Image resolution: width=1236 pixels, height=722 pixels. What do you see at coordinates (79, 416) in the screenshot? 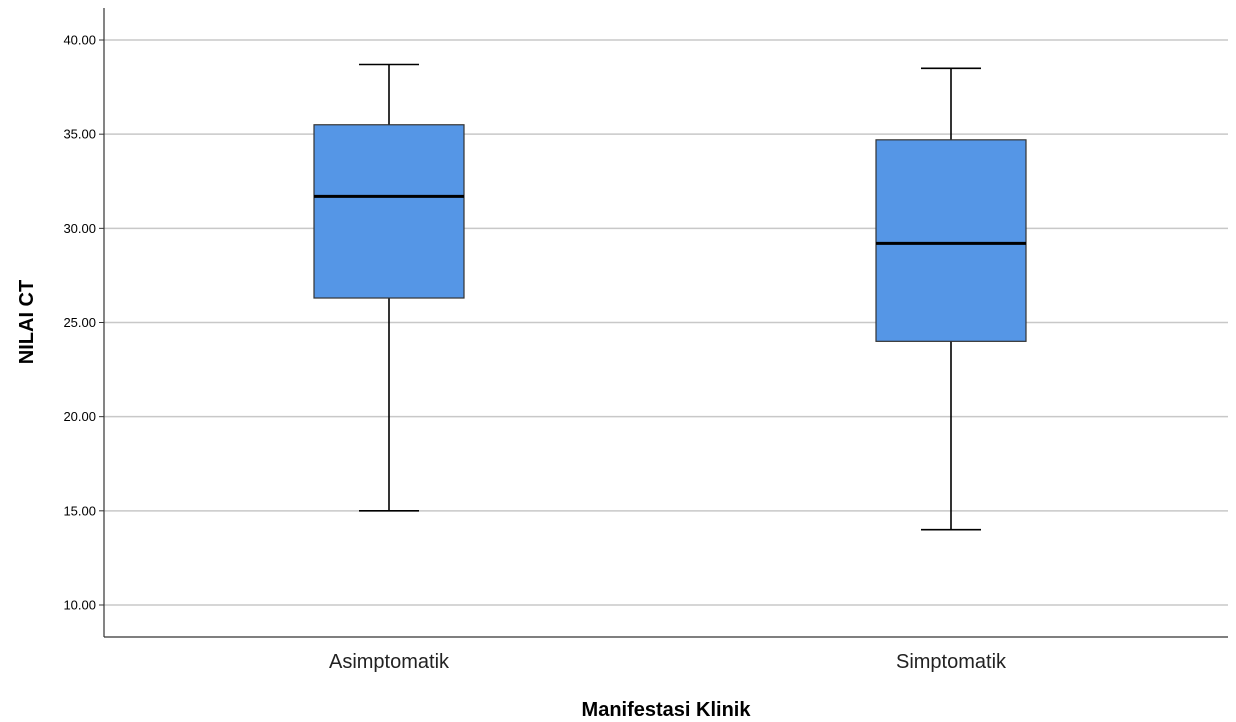
I see `y-tick-label: 20.00` at bounding box center [79, 416].